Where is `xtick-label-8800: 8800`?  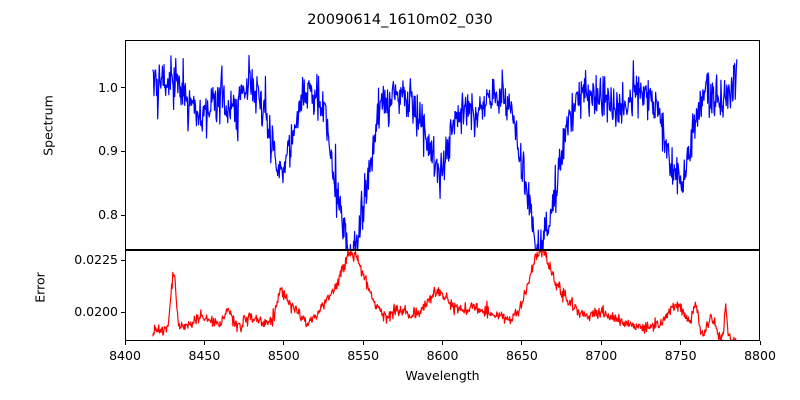
xtick-label-8800: 8800 is located at coordinates (760, 355).